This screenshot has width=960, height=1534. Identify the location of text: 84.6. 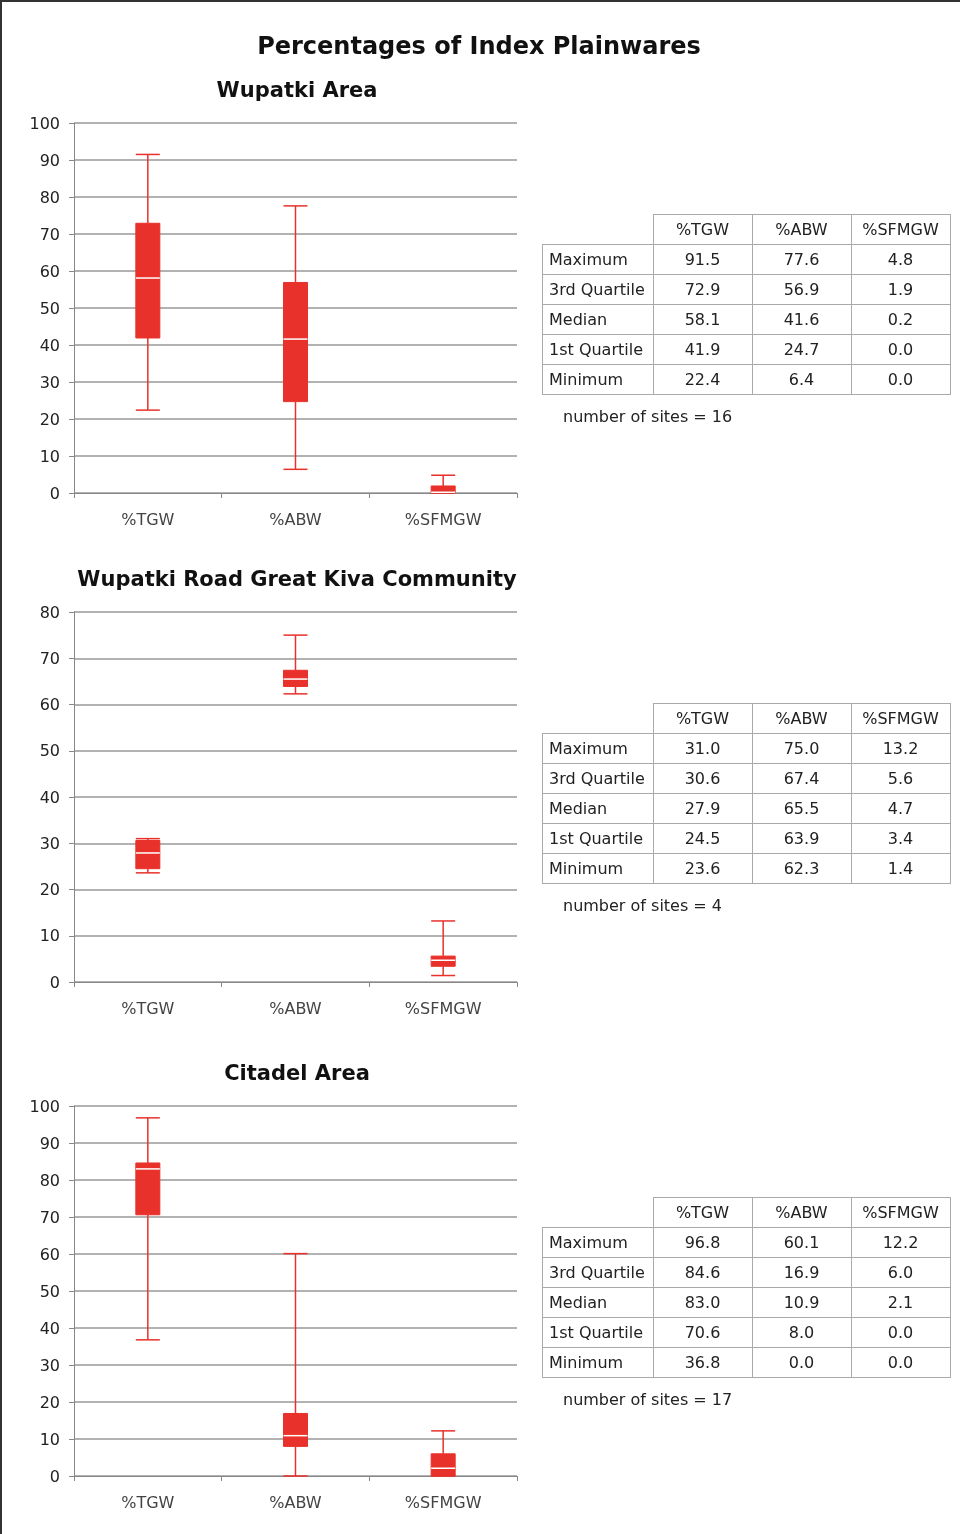
(702, 1272).